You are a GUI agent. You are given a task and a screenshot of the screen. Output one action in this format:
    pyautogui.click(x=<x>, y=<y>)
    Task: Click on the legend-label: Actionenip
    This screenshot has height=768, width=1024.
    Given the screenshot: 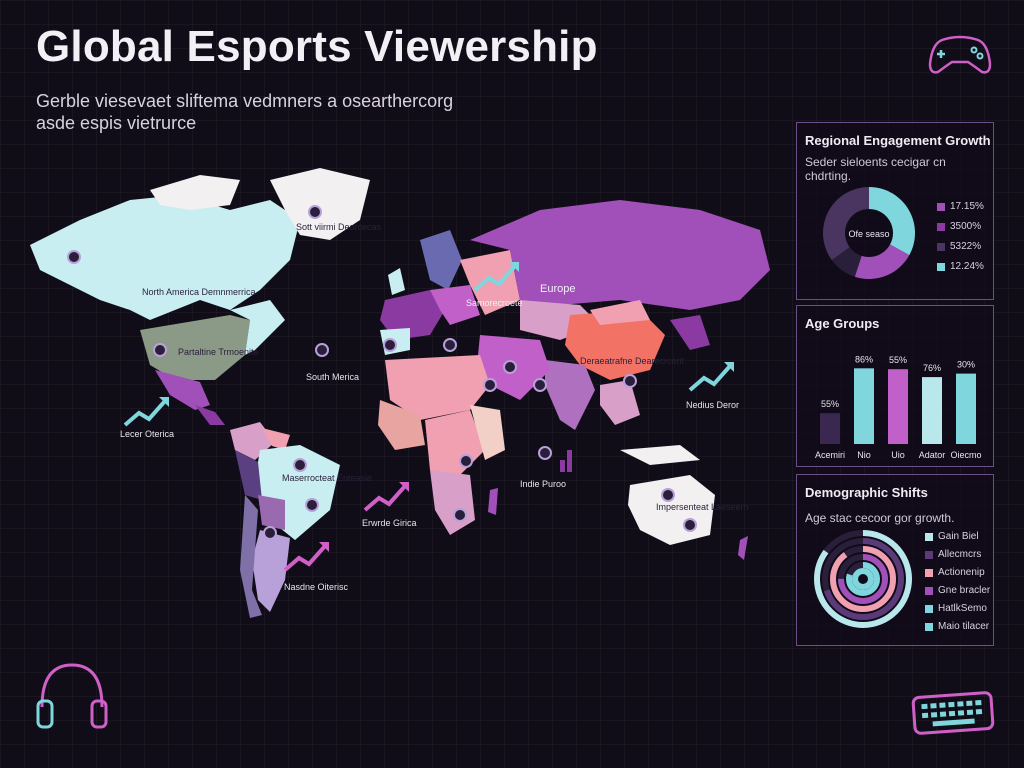 What is the action you would take?
    pyautogui.click(x=961, y=572)
    